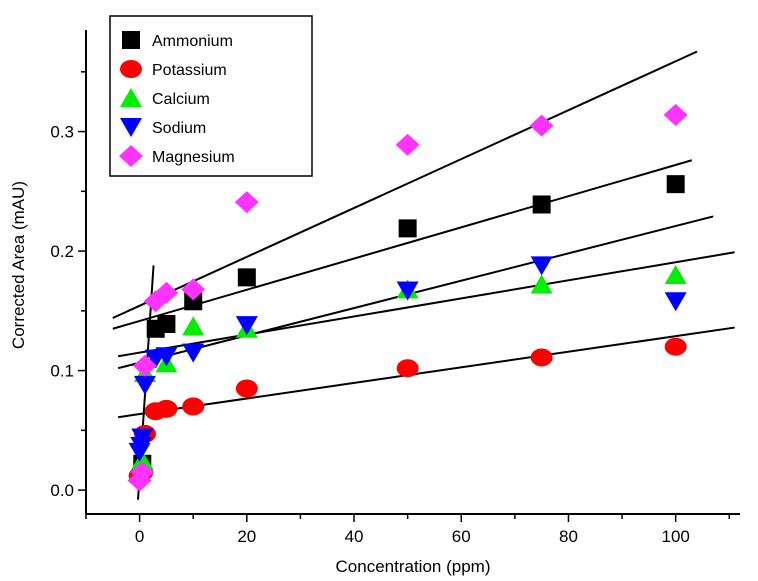 This screenshot has height=581, width=758. What do you see at coordinates (246, 536) in the screenshot?
I see `x-tick-label: 20` at bounding box center [246, 536].